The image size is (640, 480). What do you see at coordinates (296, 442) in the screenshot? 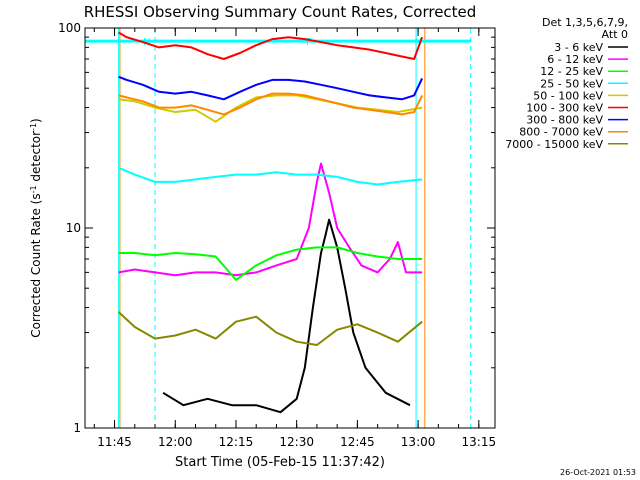
I see `x-tick-label: 12:30` at bounding box center [296, 442].